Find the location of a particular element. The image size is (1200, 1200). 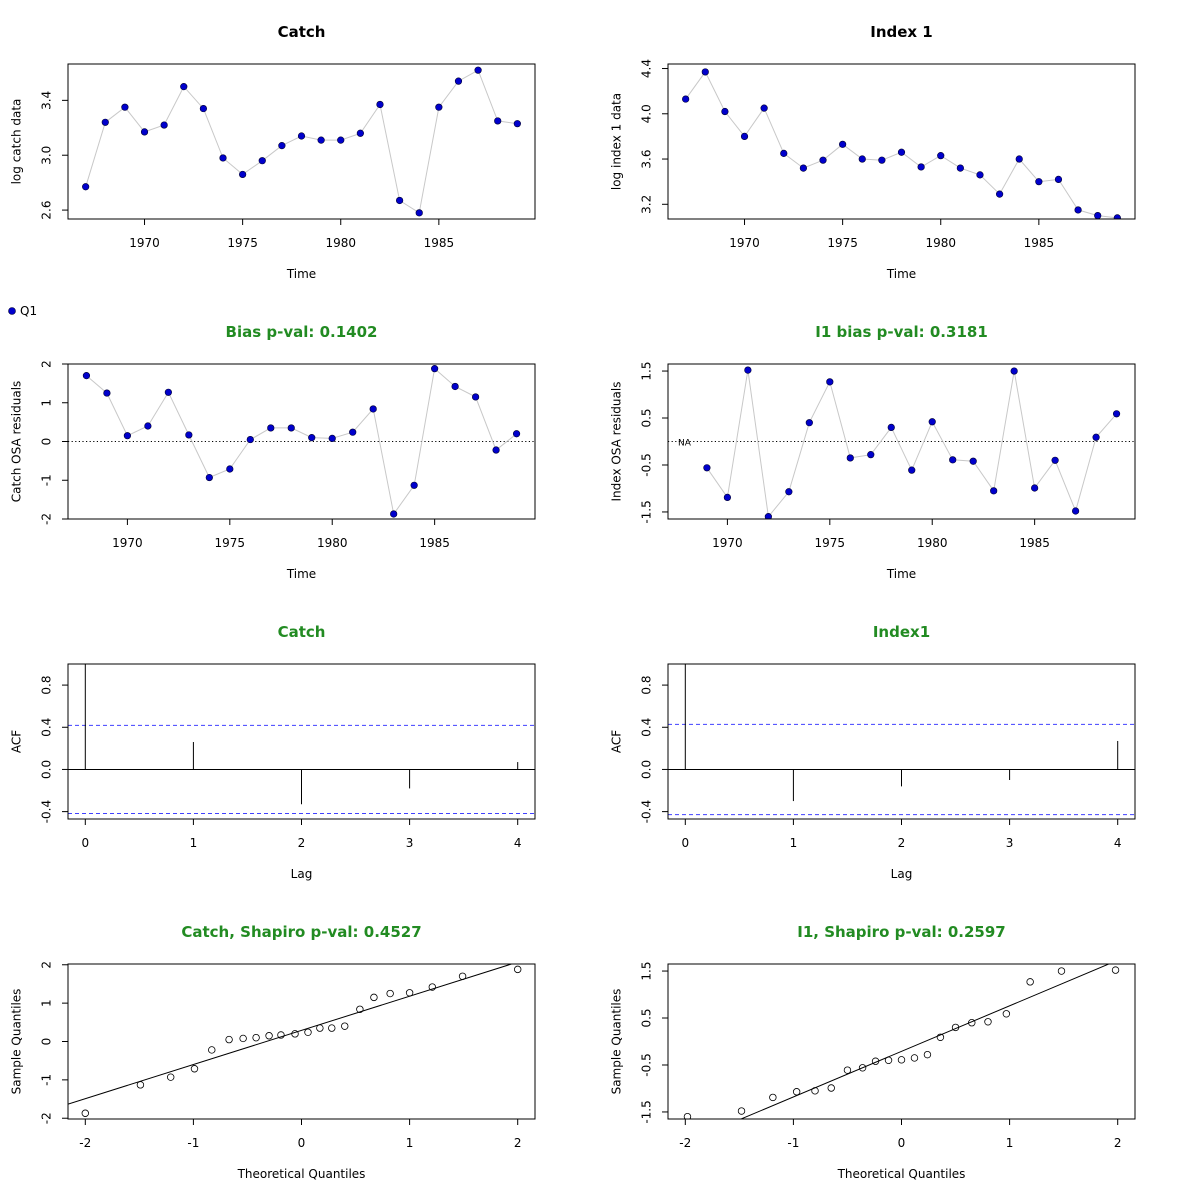

chart-catch-acf: Catch 0 1 2 3 4 -0.4 0.0 0.4 0.8 Lag ACF is located at coordinates (273, 752).